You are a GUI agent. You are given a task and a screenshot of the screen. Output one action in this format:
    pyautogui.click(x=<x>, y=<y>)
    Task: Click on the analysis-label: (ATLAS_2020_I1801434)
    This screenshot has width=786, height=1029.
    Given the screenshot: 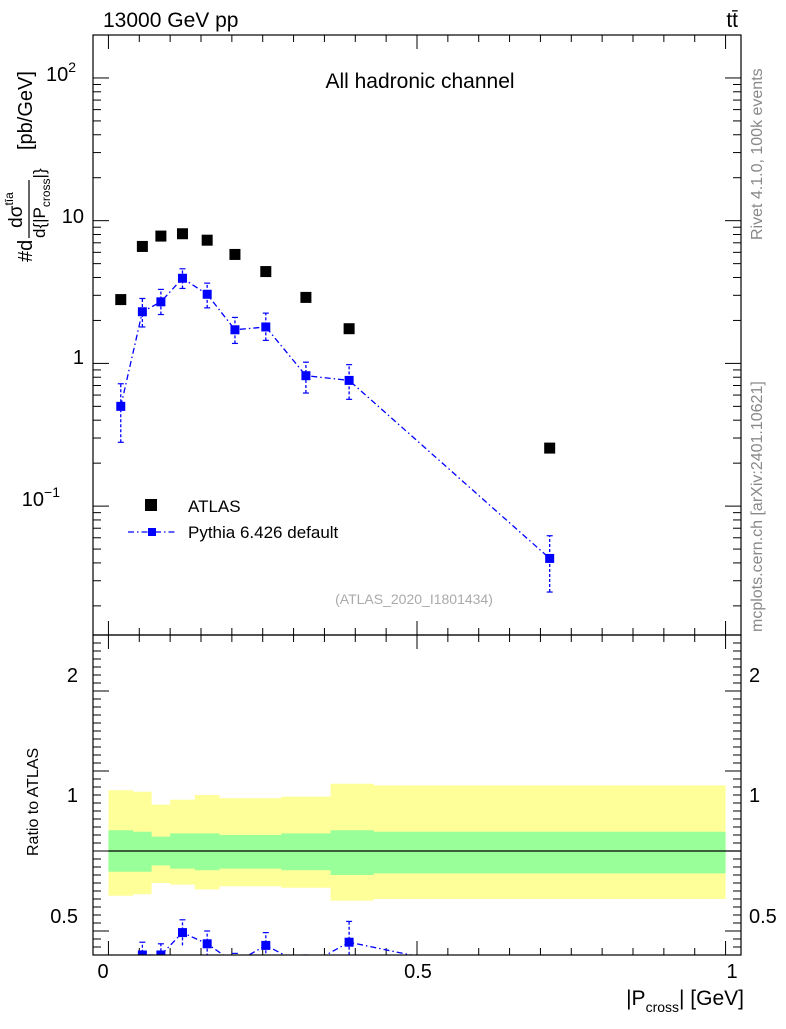 What is the action you would take?
    pyautogui.click(x=414, y=599)
    